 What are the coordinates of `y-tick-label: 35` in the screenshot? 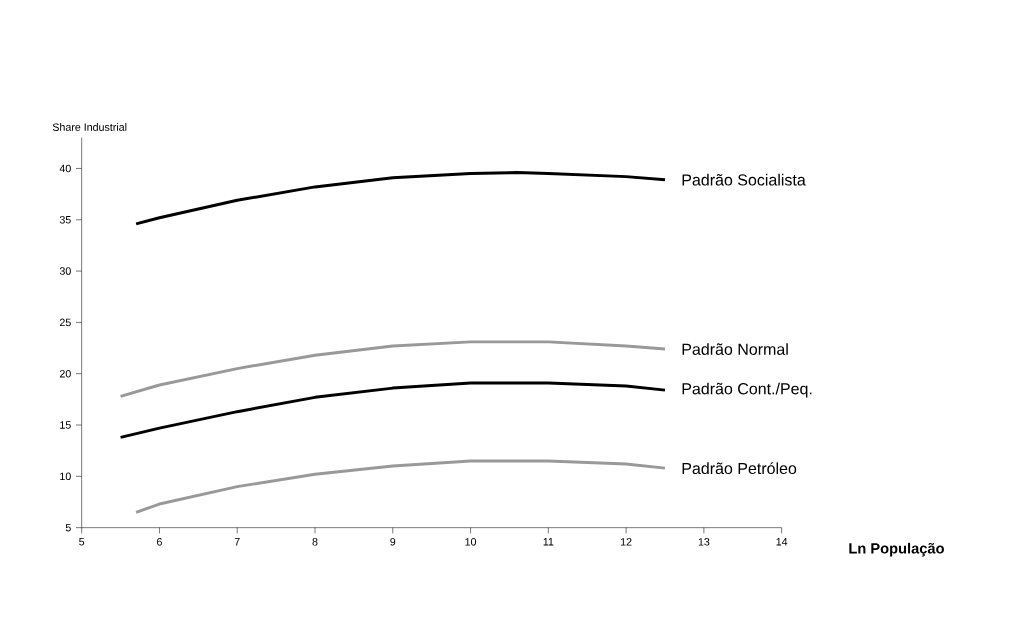 It's located at (65, 219).